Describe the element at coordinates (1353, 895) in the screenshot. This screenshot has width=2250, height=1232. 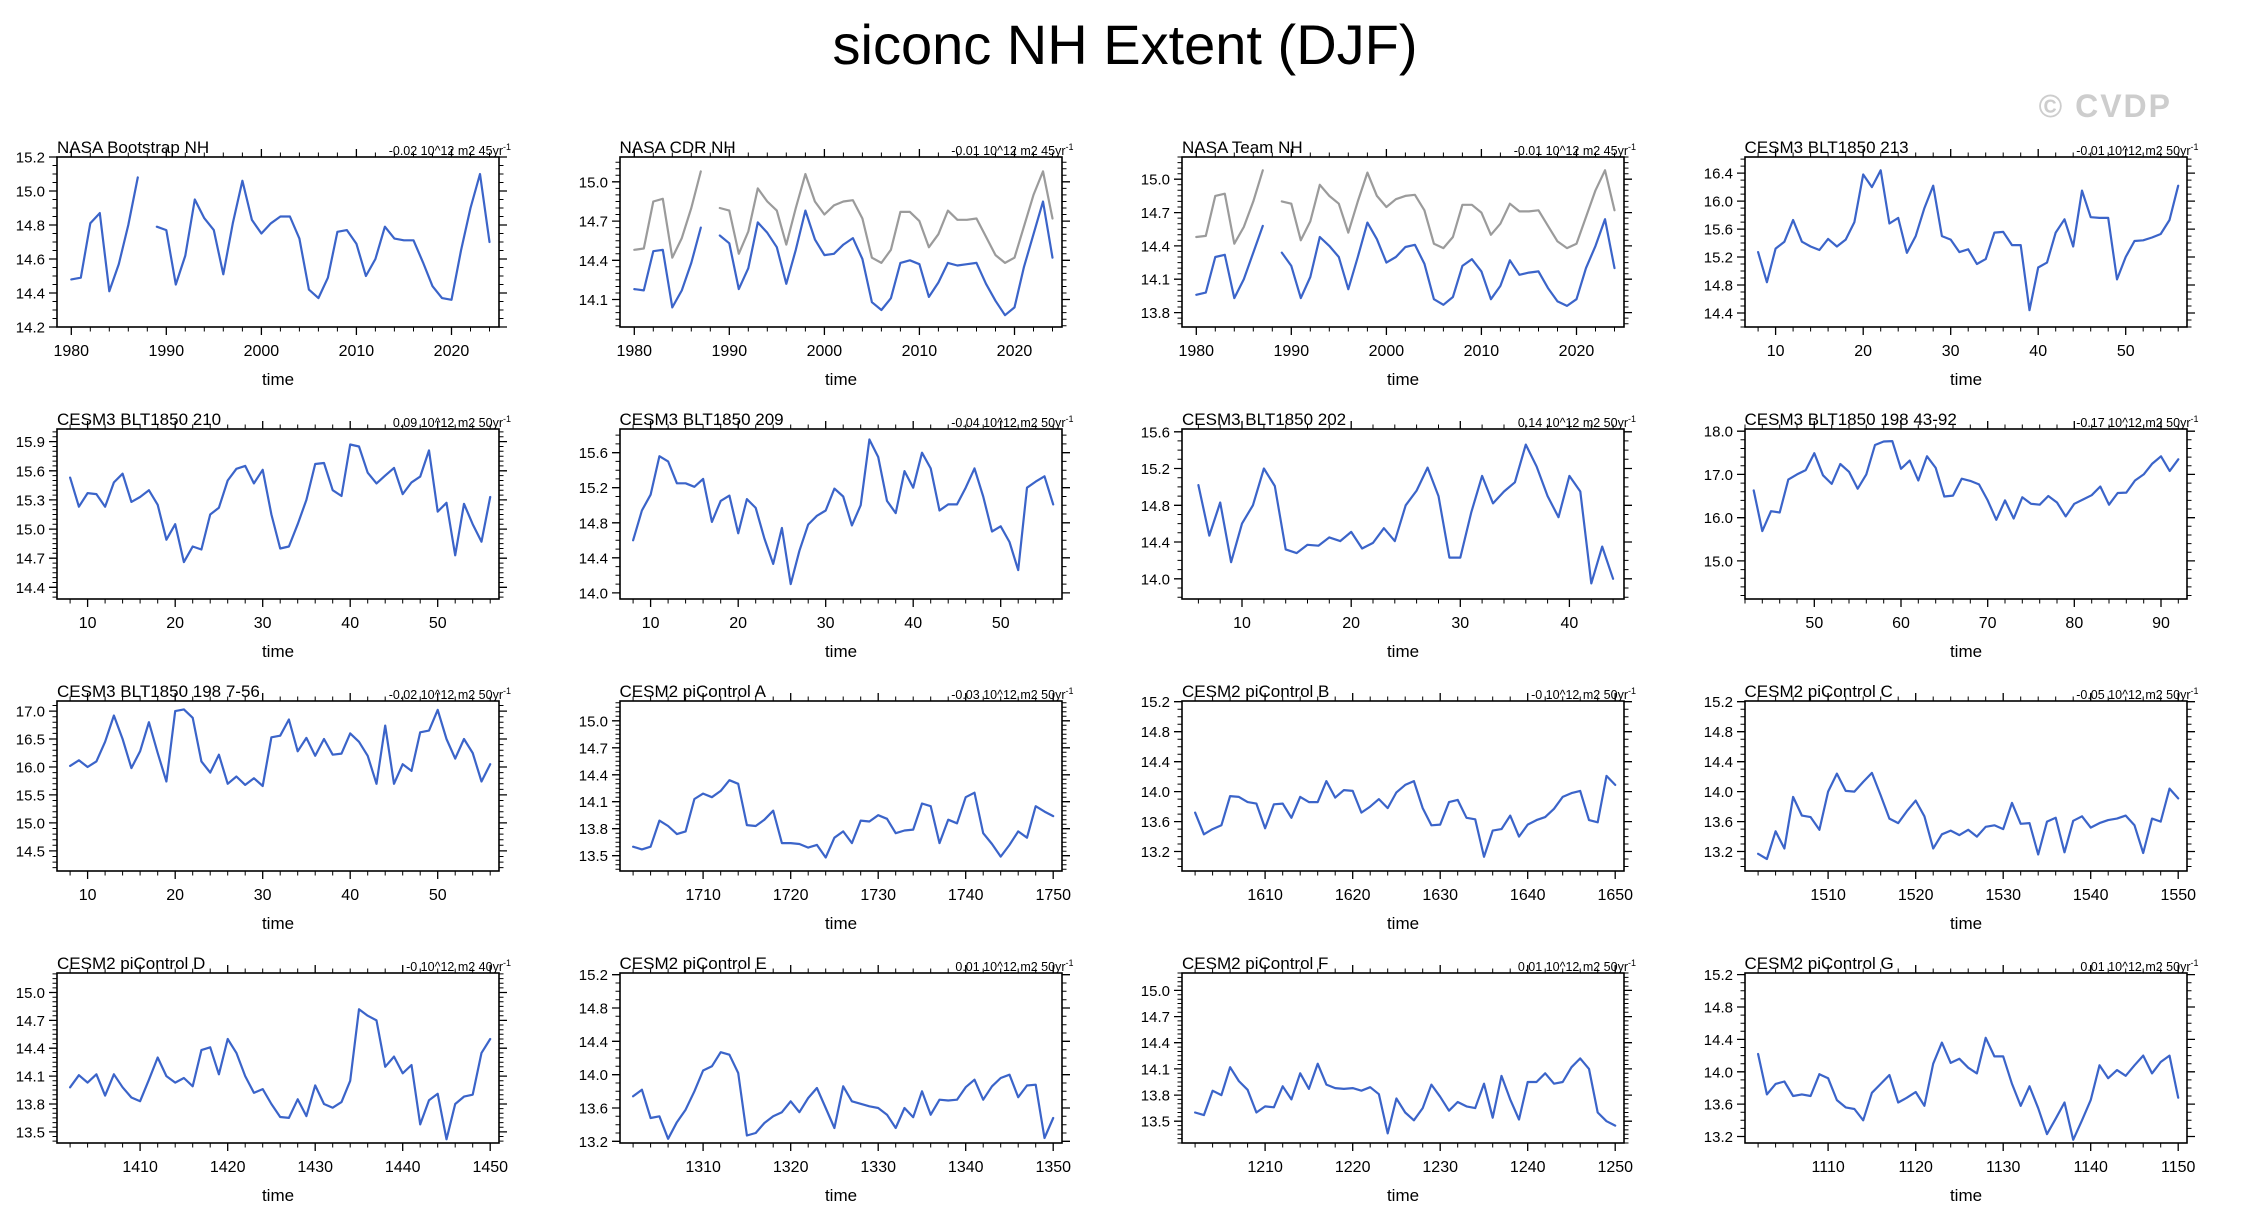
I see `x-tick-label: 1620` at that location.